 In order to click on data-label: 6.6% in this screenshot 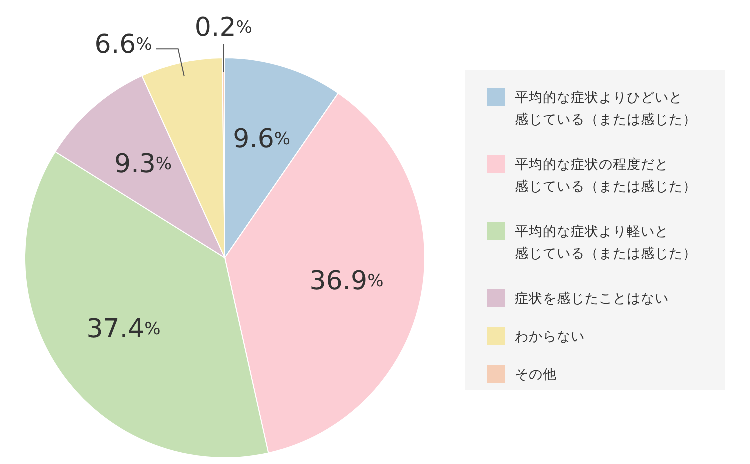, I will do `click(123, 45)`.